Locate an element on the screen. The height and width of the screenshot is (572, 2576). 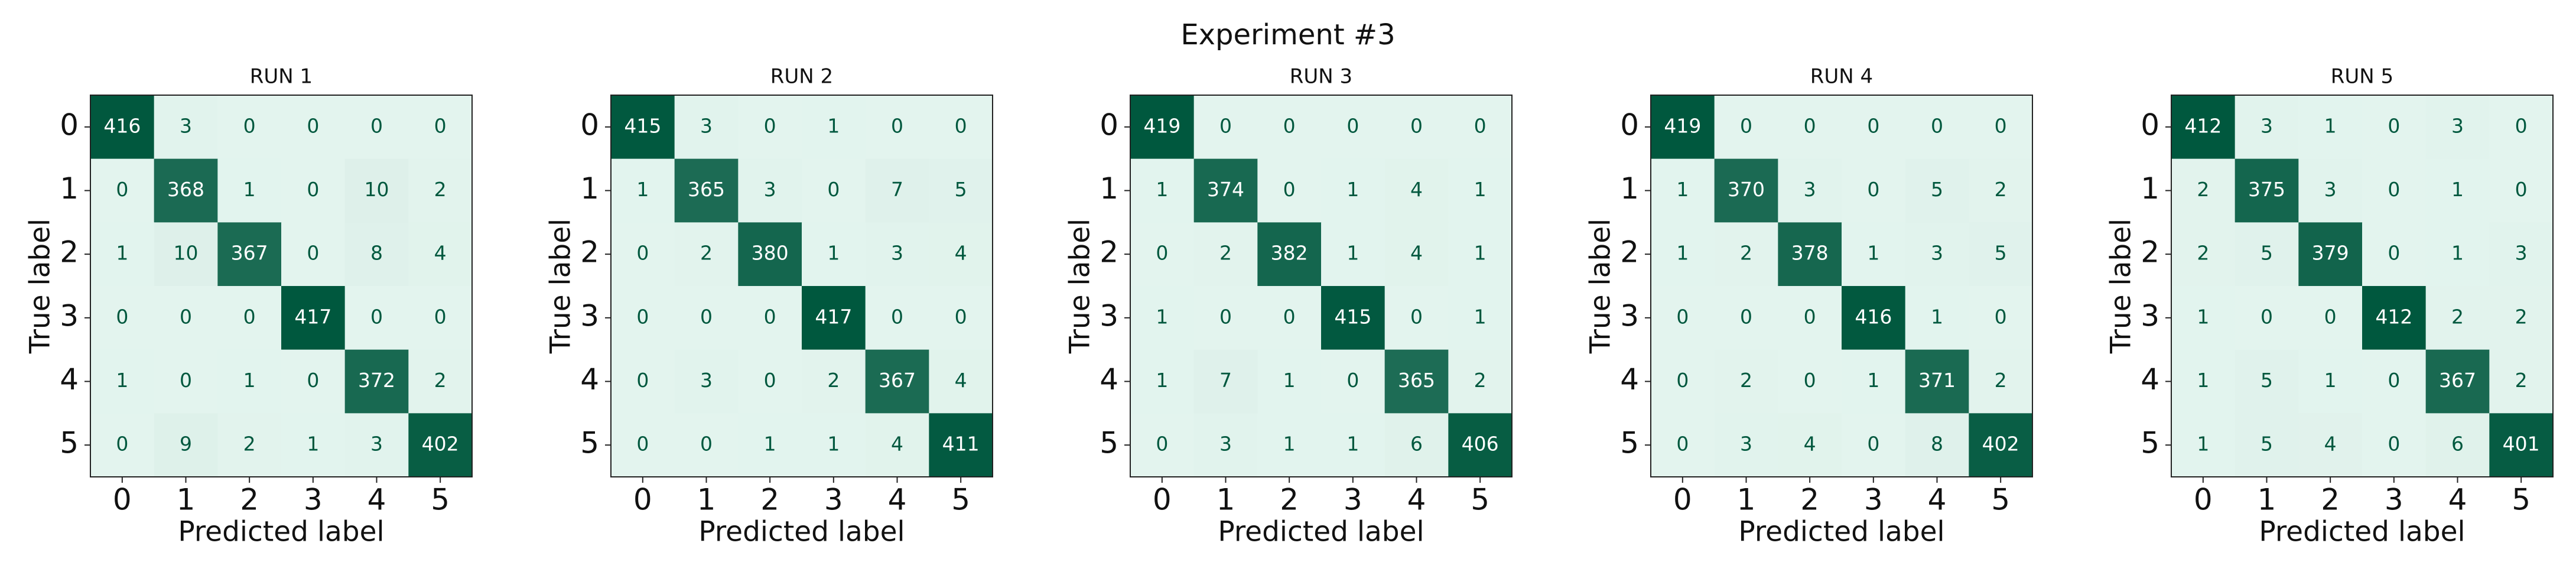
cell-label: 379 is located at coordinates (2330, 253).